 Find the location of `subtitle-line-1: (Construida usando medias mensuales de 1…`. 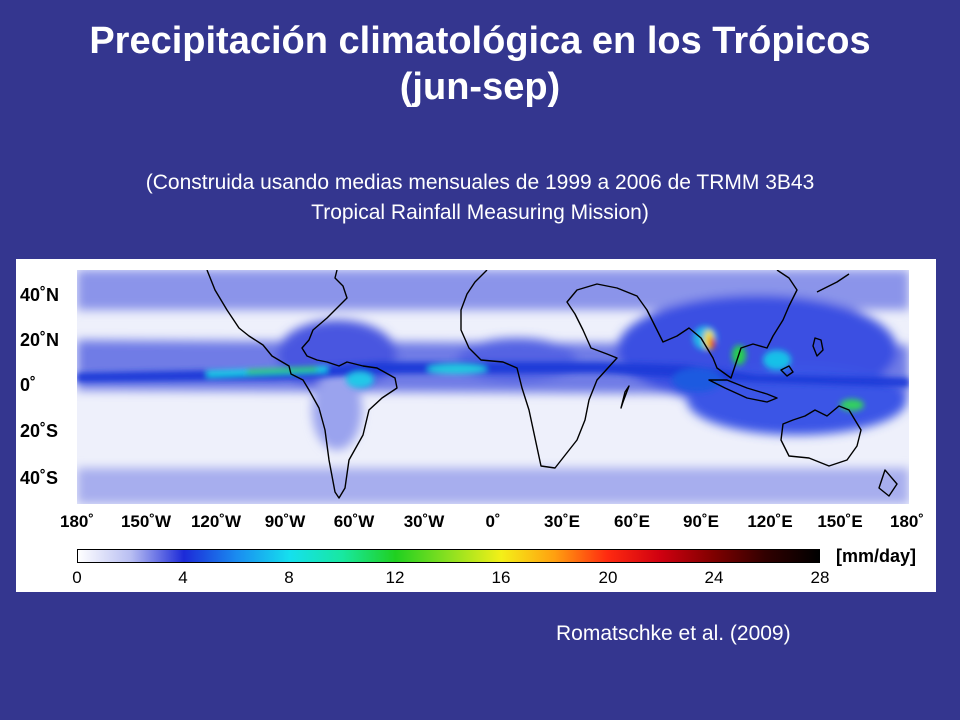

subtitle-line-1: (Construida usando medias mensuales de 1… is located at coordinates (480, 182).